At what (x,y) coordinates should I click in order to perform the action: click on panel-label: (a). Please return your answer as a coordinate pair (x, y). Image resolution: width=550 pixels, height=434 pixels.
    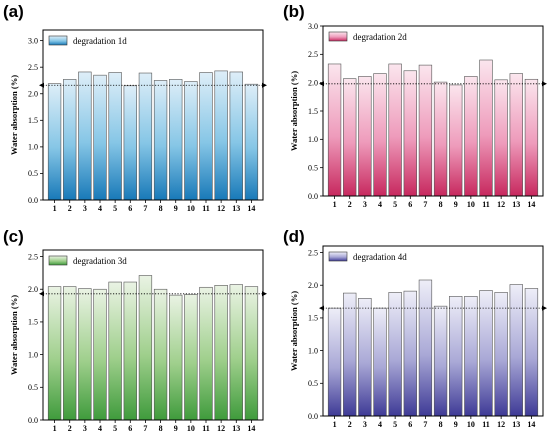
    Looking at the image, I should click on (13, 11).